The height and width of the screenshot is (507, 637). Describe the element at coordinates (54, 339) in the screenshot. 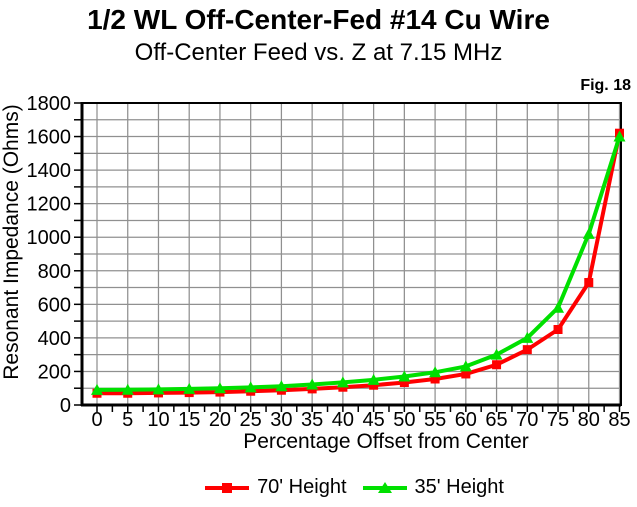

I see `y-tick-label: 400` at that location.